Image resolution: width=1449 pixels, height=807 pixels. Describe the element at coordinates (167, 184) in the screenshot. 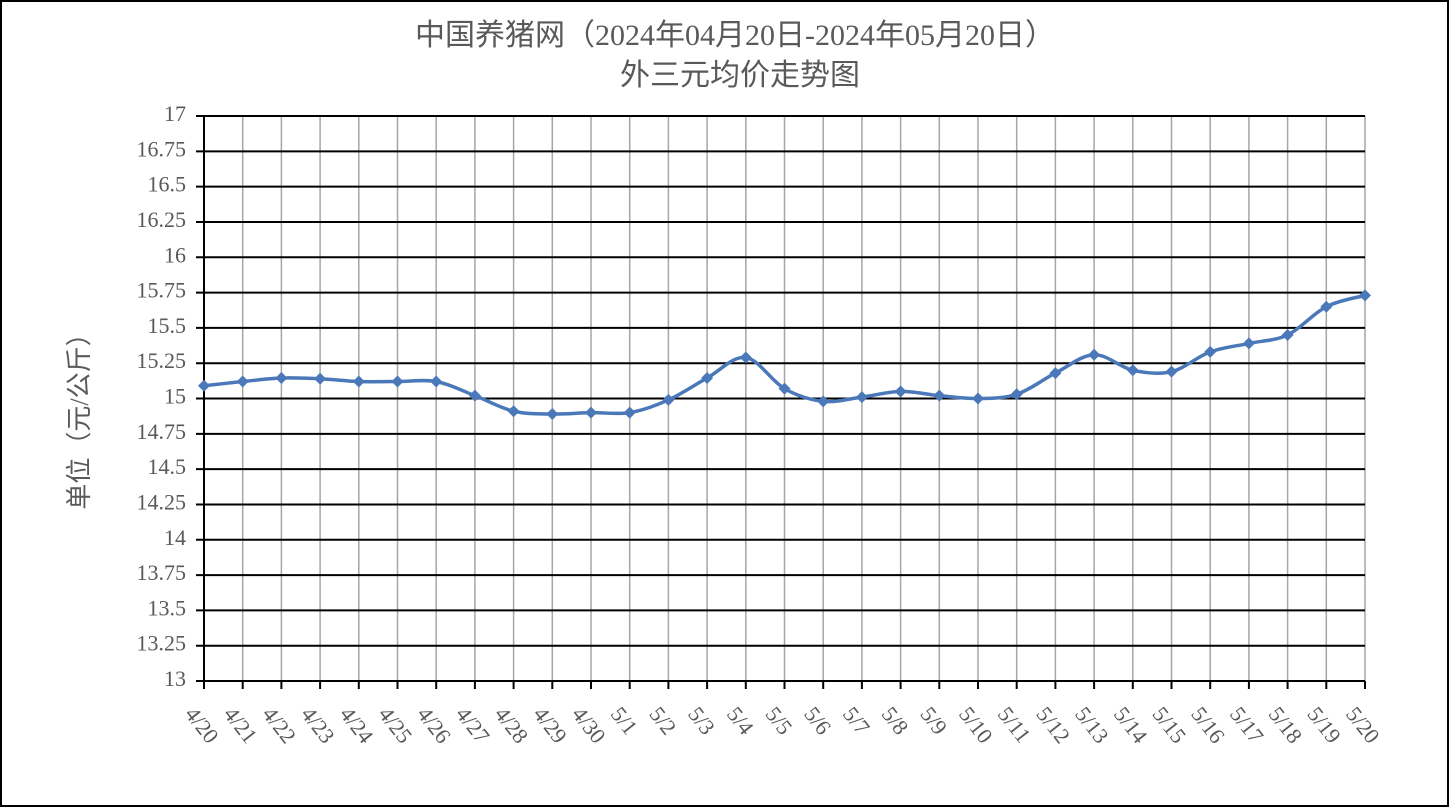

I see `y-tick-label: 16.5` at that location.